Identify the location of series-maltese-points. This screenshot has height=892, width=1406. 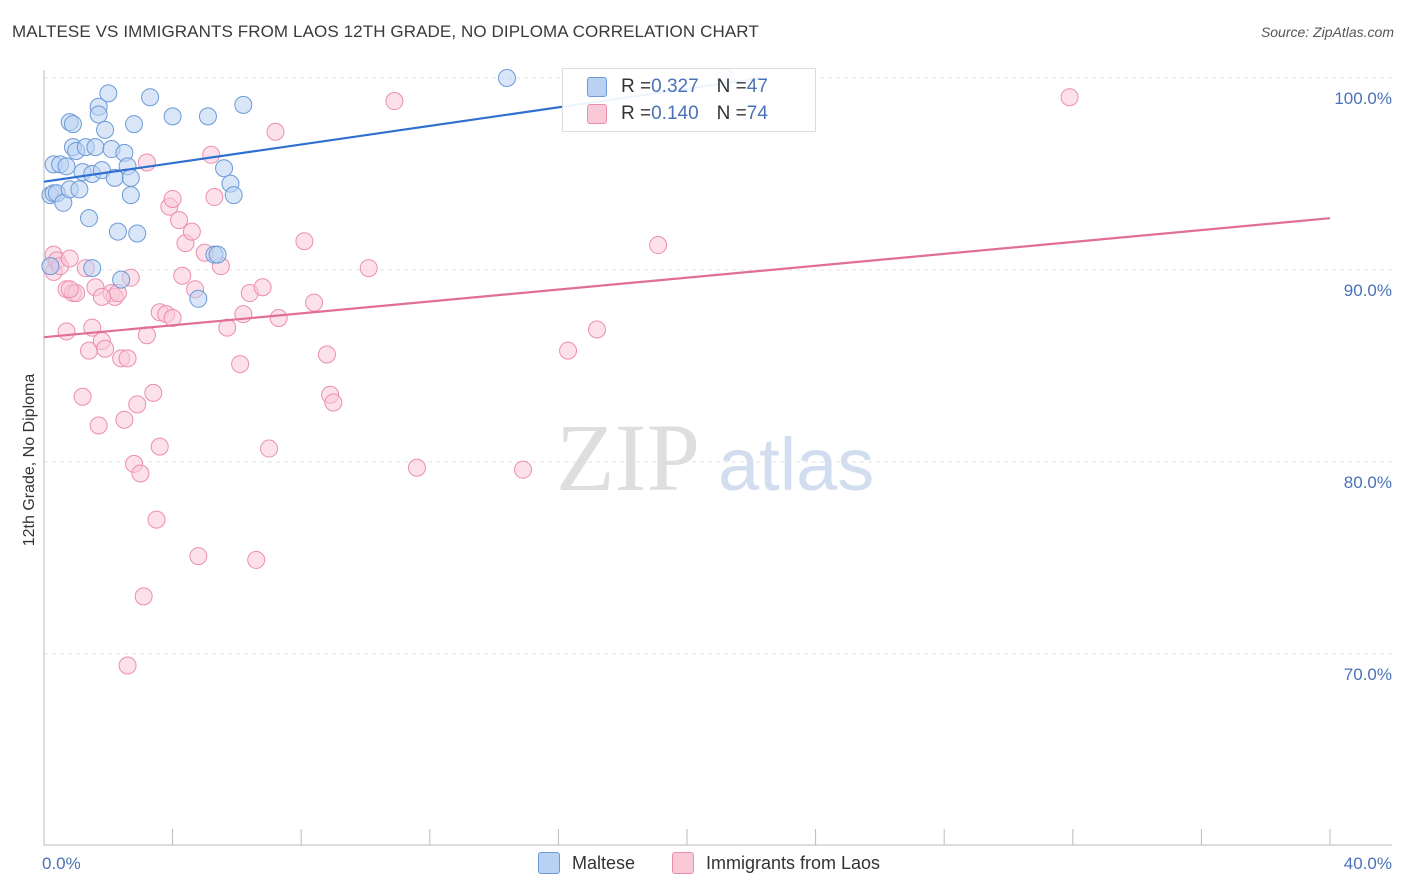
(388, 188).